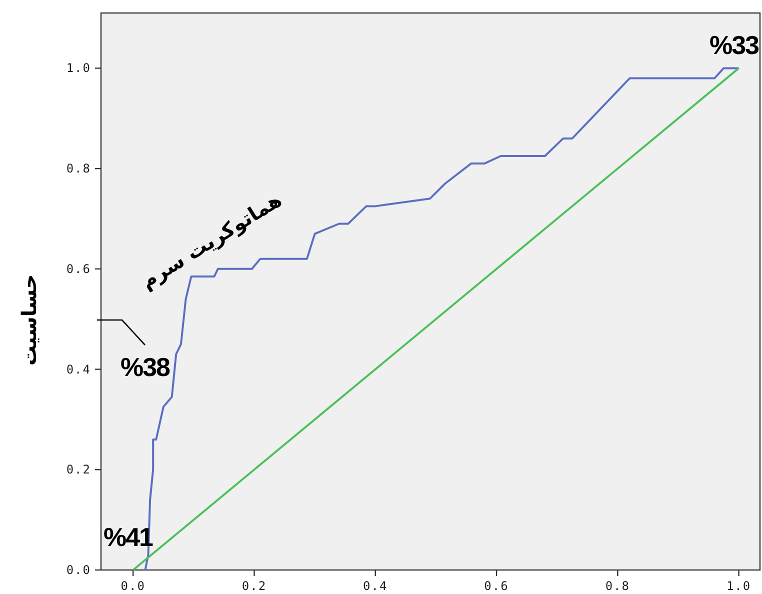 This screenshot has height=594, width=762. Describe the element at coordinates (133, 586) in the screenshot. I see `x-tick-label: 0.0` at that location.